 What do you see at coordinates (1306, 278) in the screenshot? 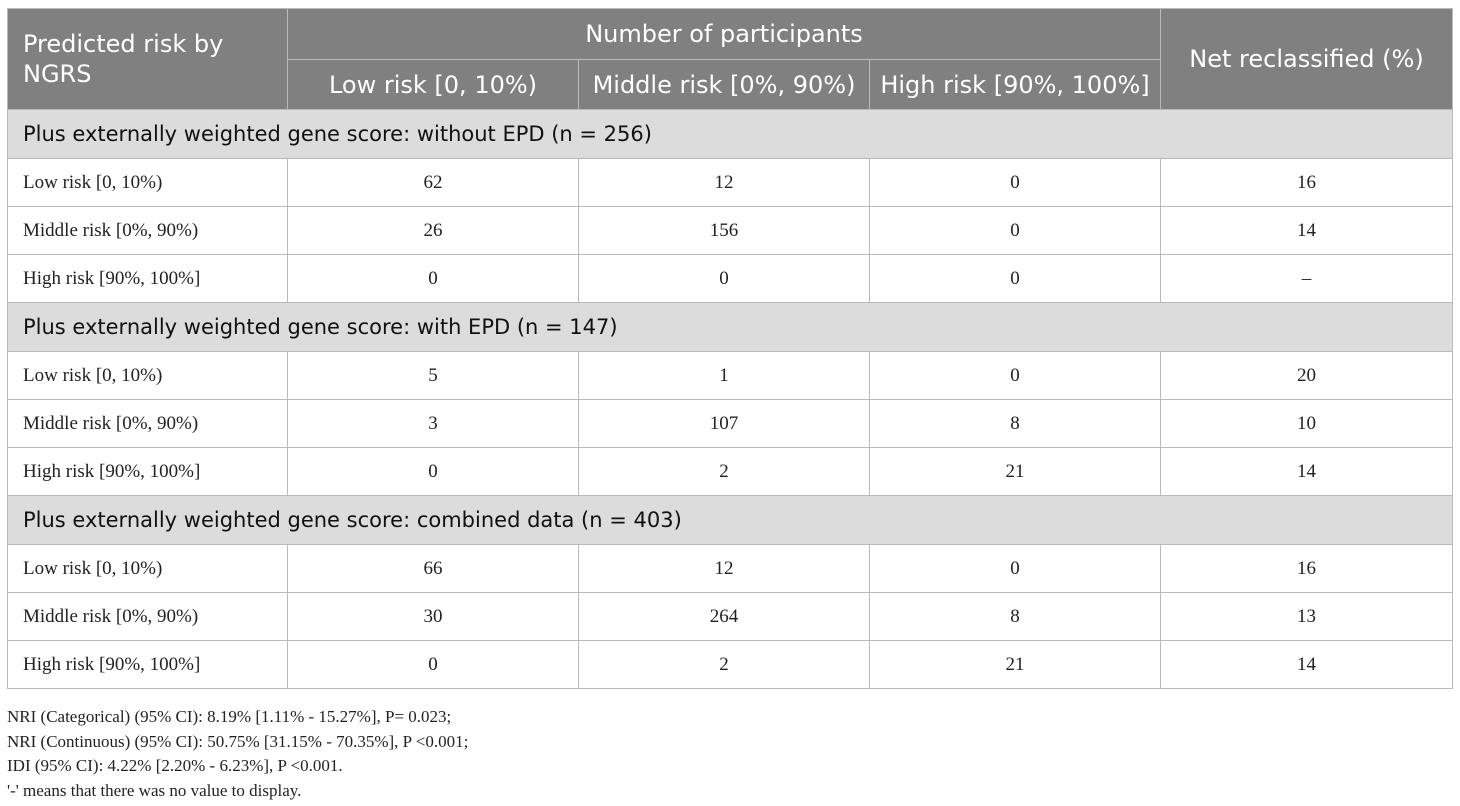
I see `cell-net: –` at bounding box center [1306, 278].